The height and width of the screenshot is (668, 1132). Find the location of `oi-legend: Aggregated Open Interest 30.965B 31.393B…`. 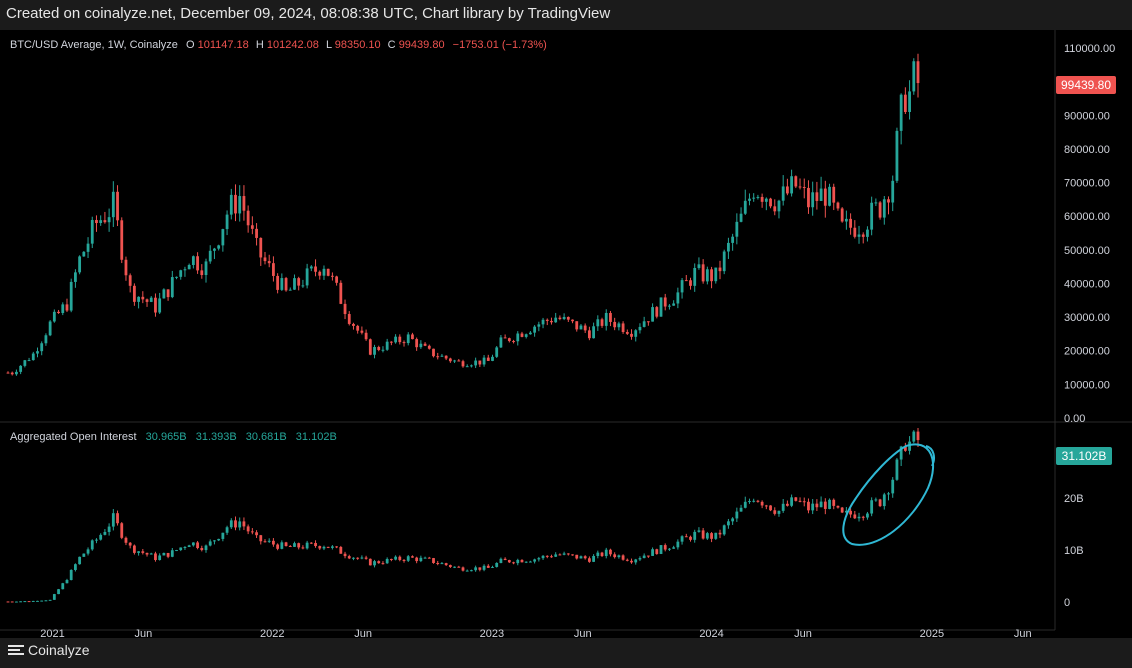

oi-legend: Aggregated Open Interest 30.965B 31.393B… is located at coordinates (173, 437).